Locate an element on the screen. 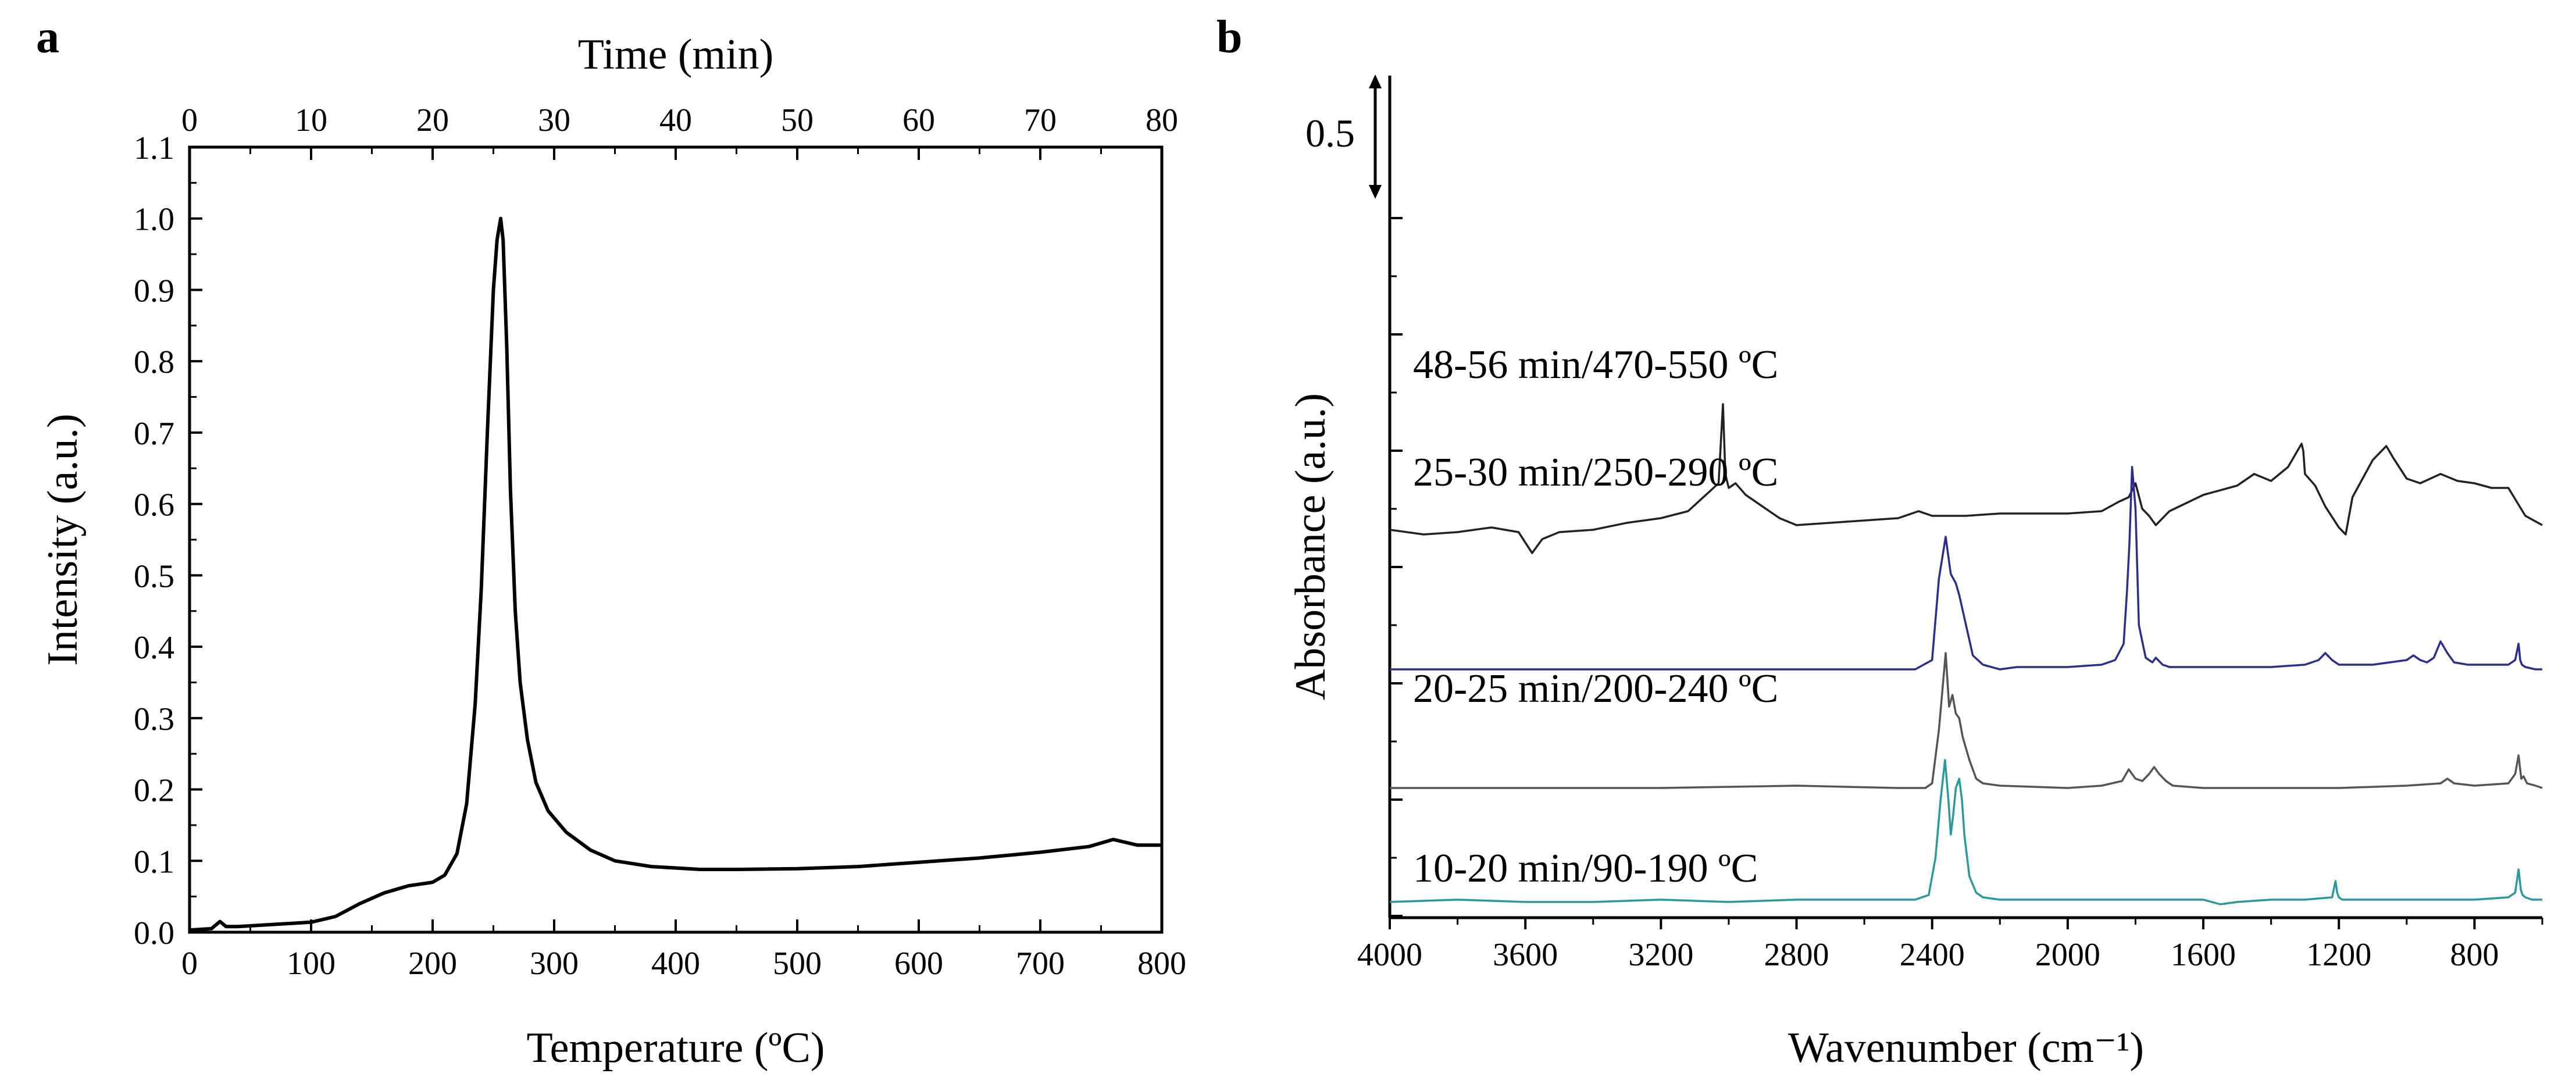 This screenshot has width=2576, height=1084. b-y-axis-title: Absorbance (a.u.) is located at coordinates (1311, 546).